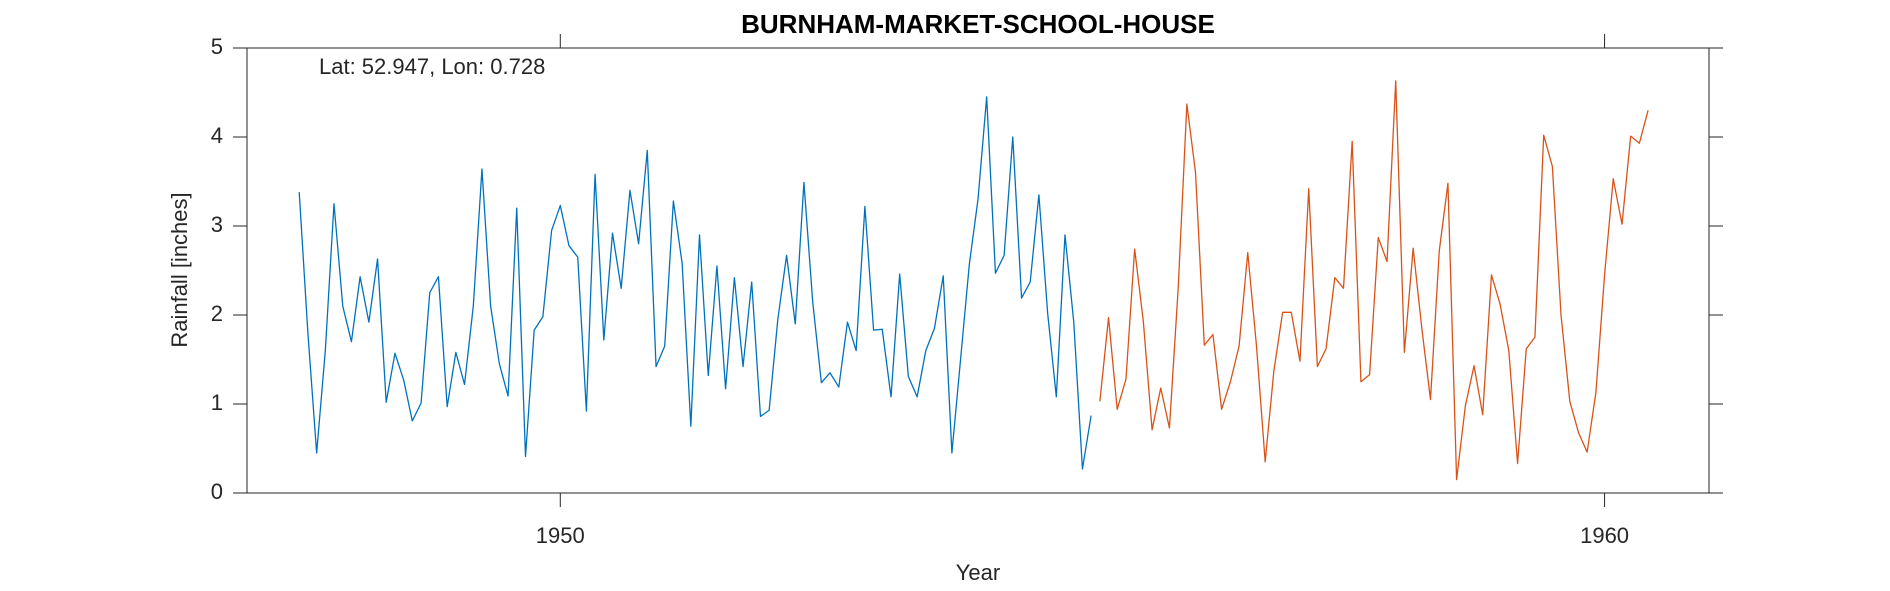  What do you see at coordinates (179, 269) in the screenshot?
I see `y-axis-label: Rainfall [inches]` at bounding box center [179, 269].